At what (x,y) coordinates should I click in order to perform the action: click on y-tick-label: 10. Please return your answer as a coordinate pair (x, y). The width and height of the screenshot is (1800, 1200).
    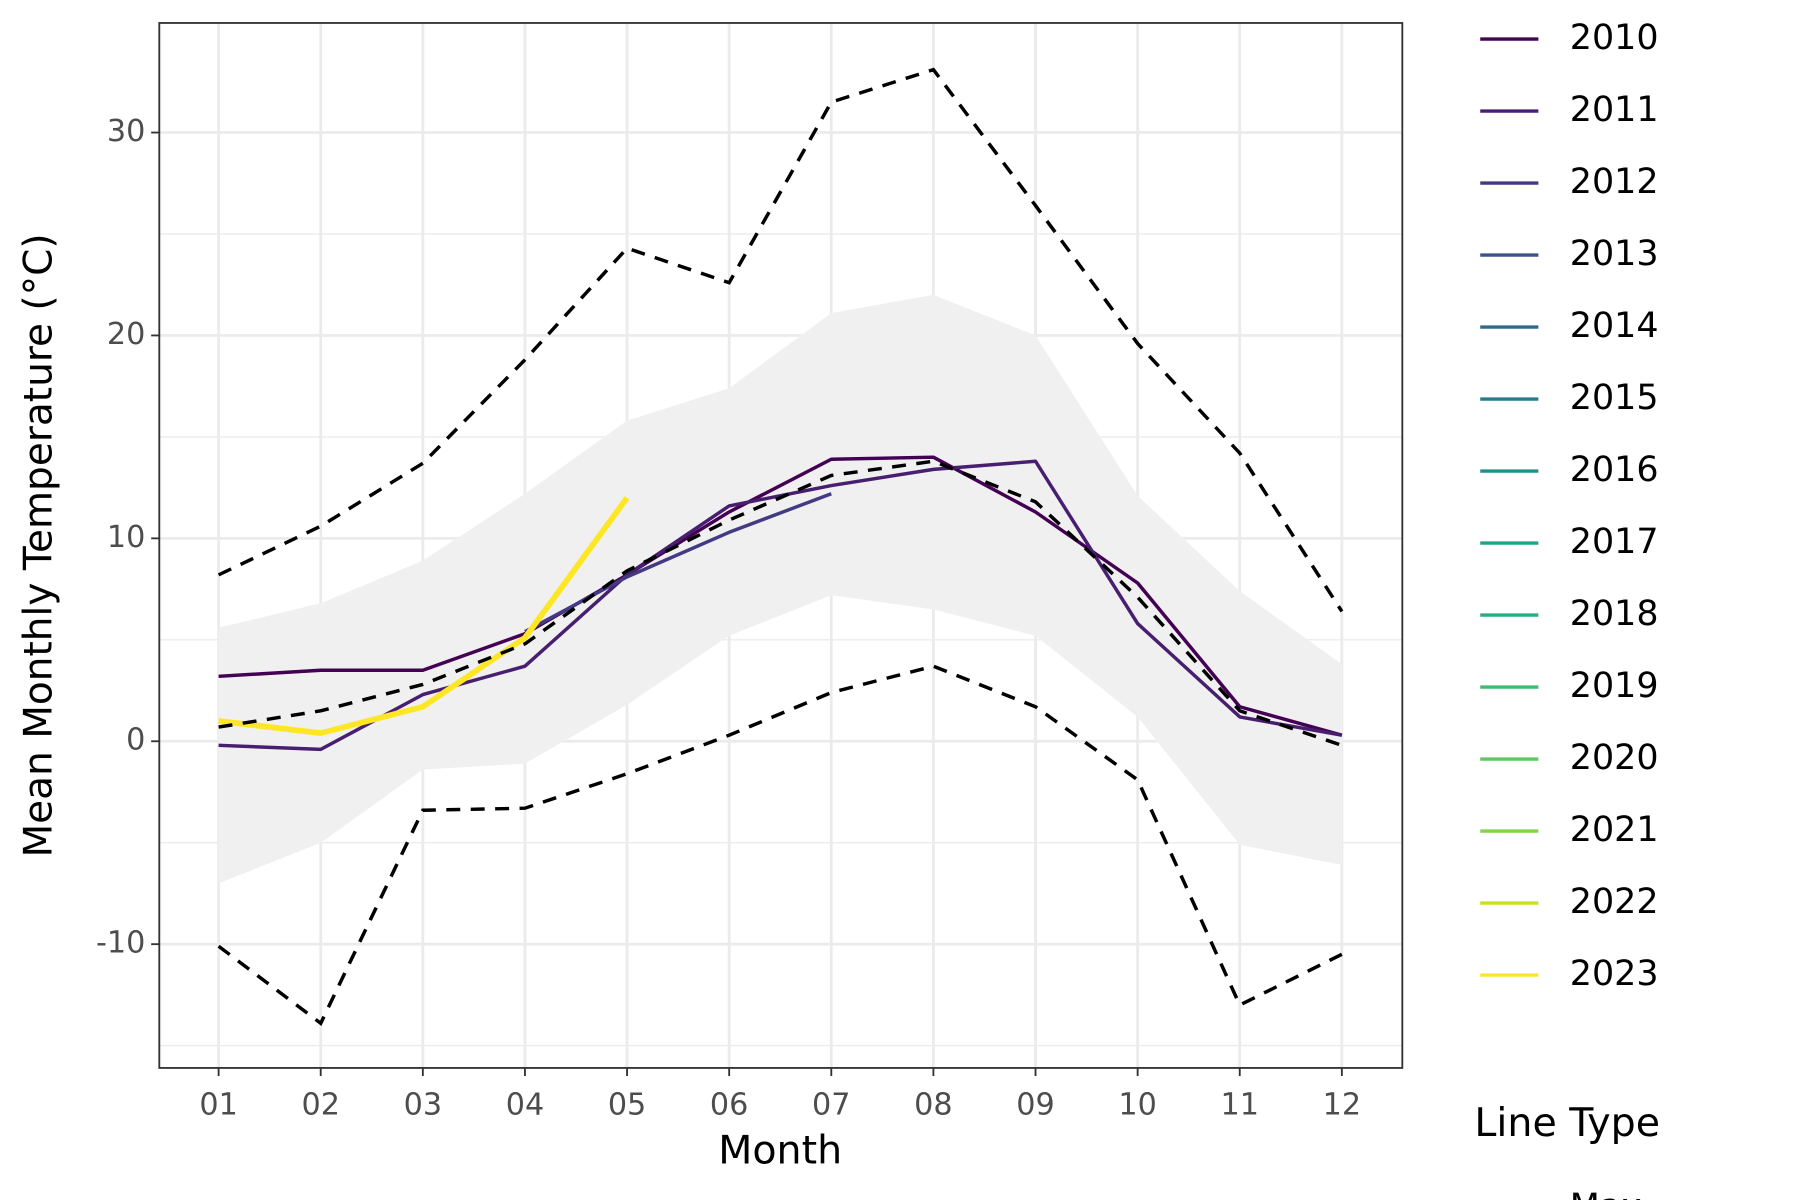
    Looking at the image, I should click on (126, 537).